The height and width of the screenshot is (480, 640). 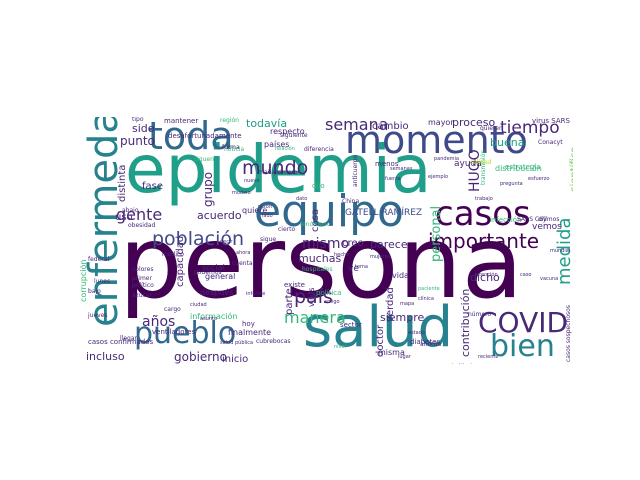 I want to click on word-manera: manera, so click(x=315, y=317).